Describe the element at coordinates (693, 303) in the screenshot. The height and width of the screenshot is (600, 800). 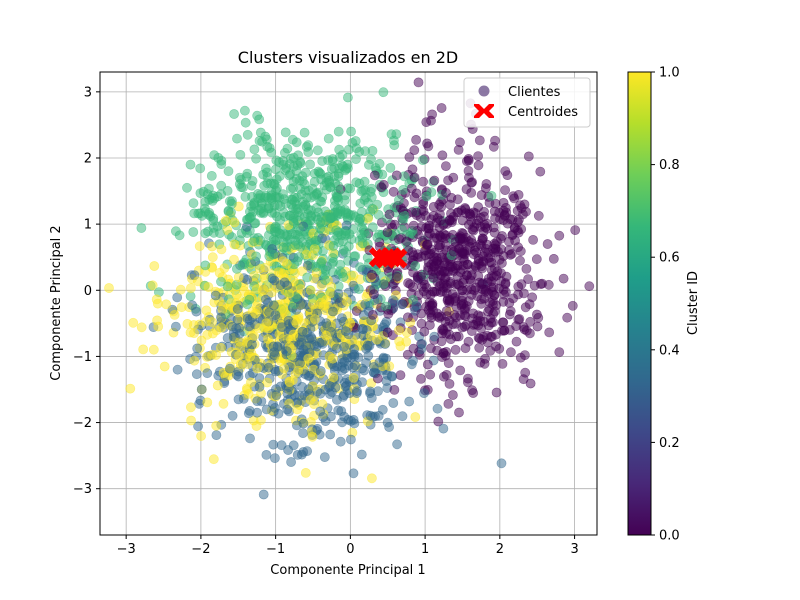
I see `colorbar-label: Cluster ID` at that location.